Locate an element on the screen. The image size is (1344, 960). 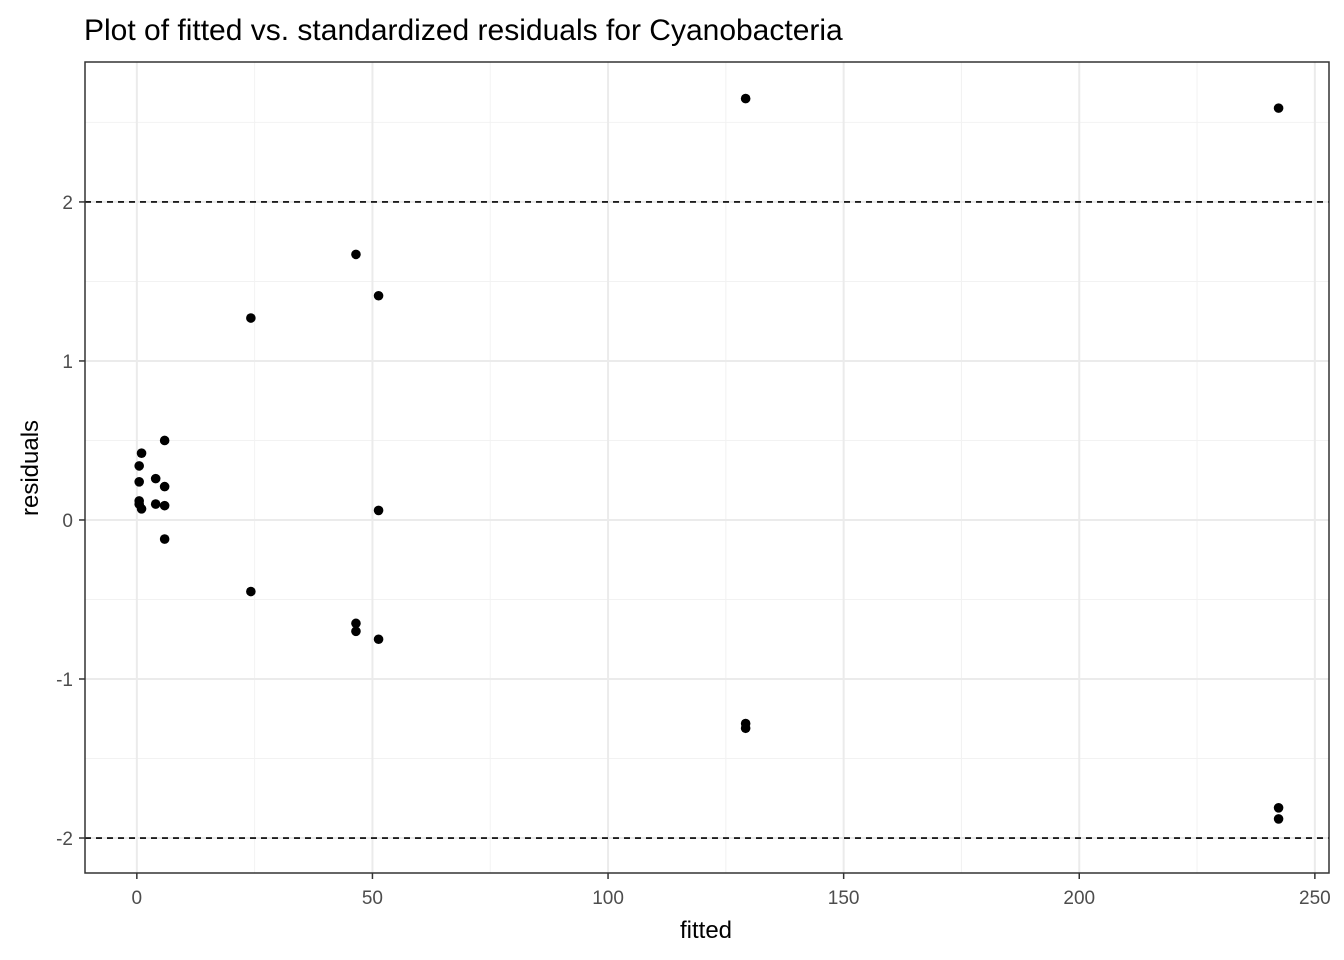
x-tick-label: 50 is located at coordinates (372, 898).